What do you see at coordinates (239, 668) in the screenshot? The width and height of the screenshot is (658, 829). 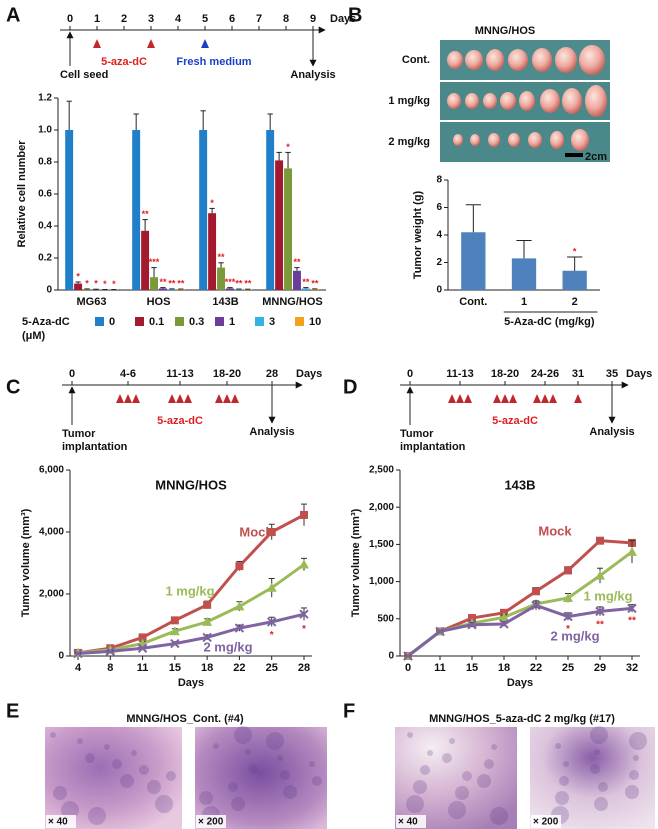 I see `x-tick-label: 22` at bounding box center [239, 668].